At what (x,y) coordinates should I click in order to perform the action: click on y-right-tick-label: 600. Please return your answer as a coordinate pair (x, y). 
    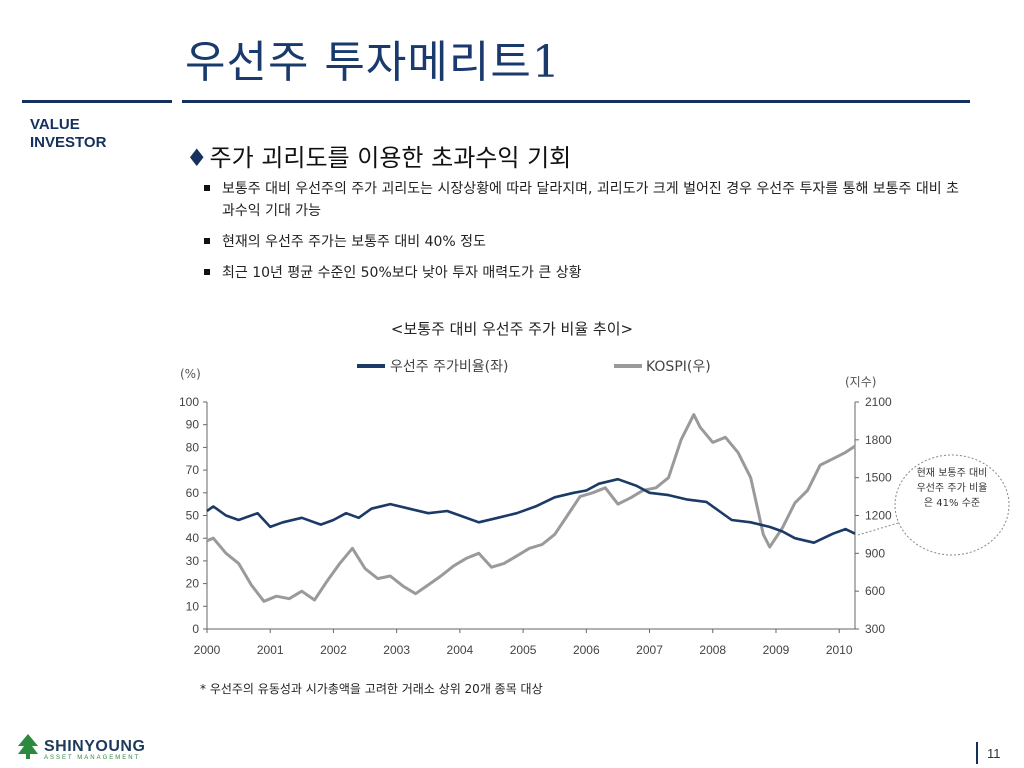
    Looking at the image, I should click on (875, 591).